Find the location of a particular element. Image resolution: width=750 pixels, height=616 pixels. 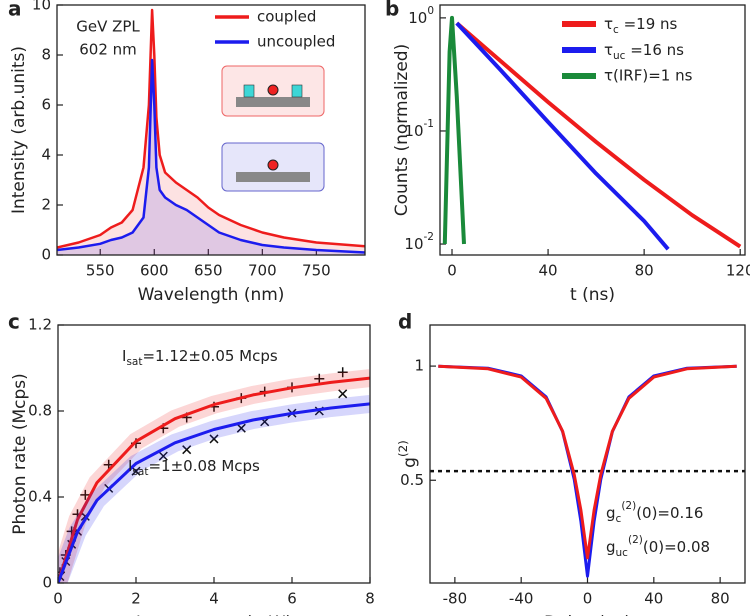

x-tick-label: 600 is located at coordinates (154, 271).